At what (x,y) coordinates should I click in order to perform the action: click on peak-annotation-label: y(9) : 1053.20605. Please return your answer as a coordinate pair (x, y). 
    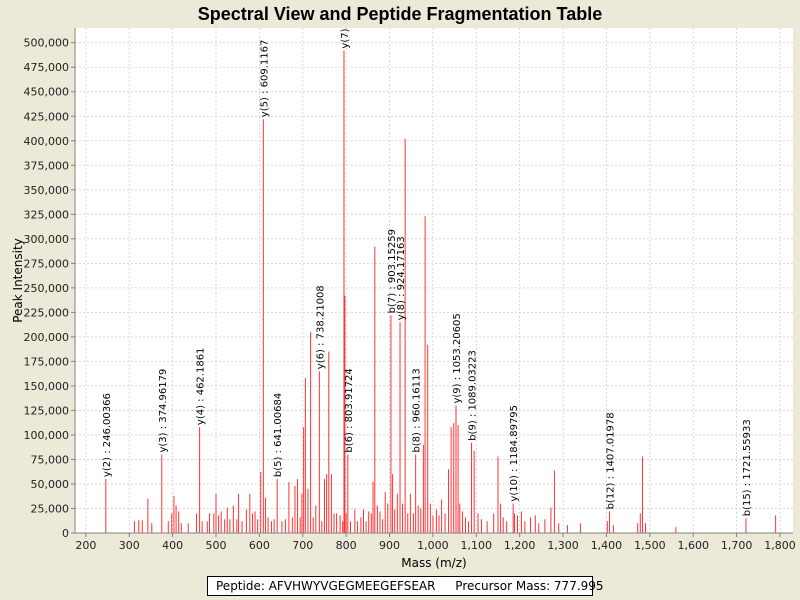
    Looking at the image, I should click on (457, 358).